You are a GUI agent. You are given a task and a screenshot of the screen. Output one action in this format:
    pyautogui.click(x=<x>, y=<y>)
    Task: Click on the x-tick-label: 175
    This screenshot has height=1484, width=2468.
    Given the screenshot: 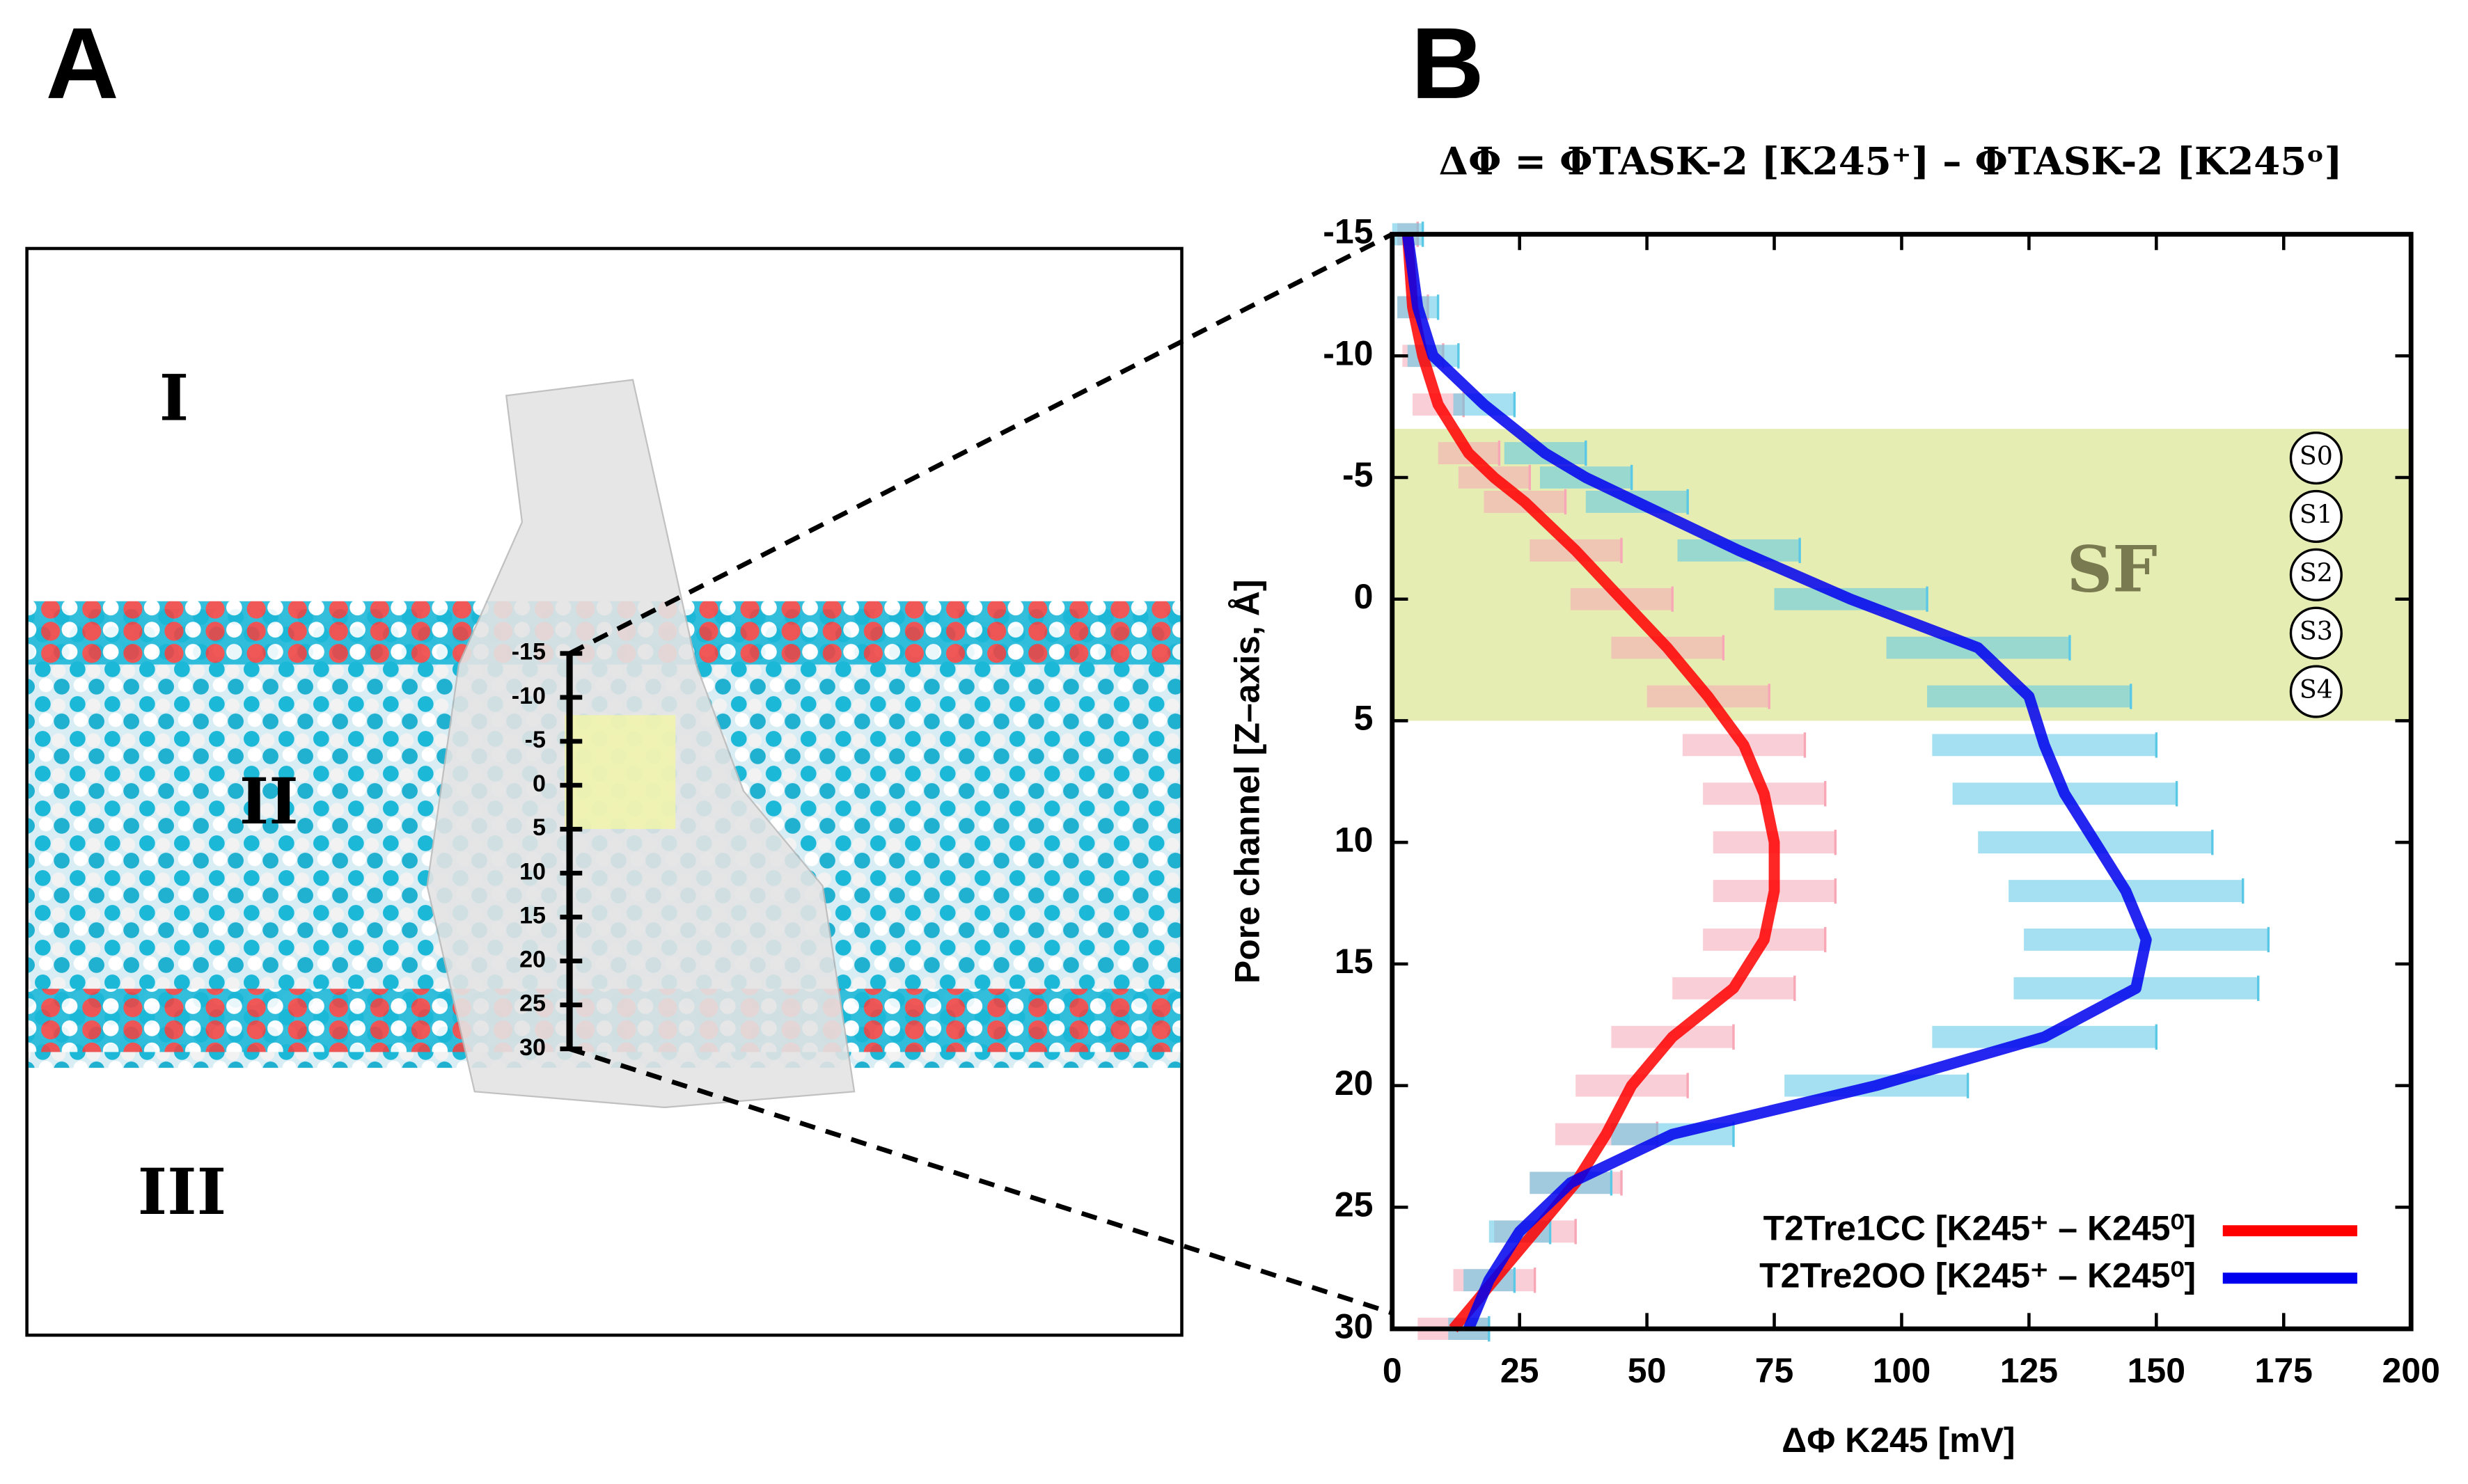 What is the action you would take?
    pyautogui.click(x=2284, y=1370)
    